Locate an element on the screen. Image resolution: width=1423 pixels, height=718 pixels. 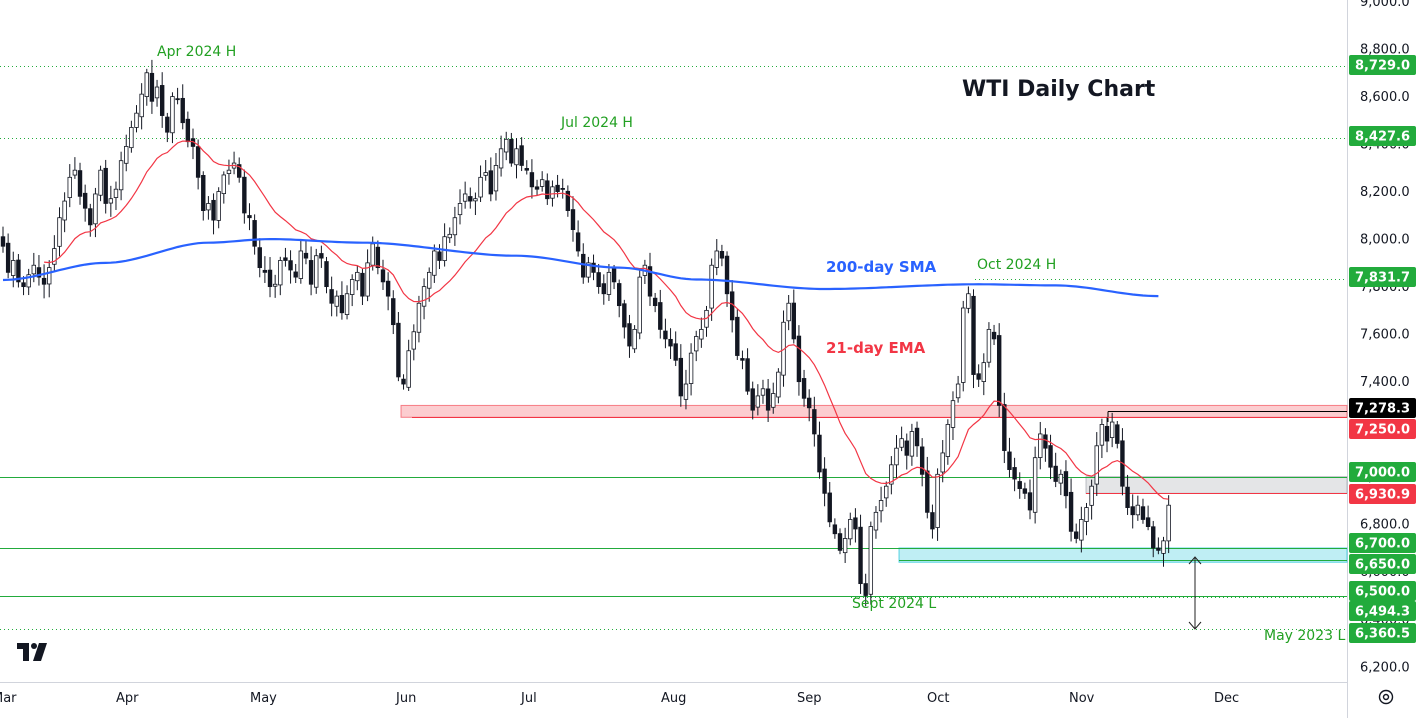
x-tick-label: May is located at coordinates (263, 698).